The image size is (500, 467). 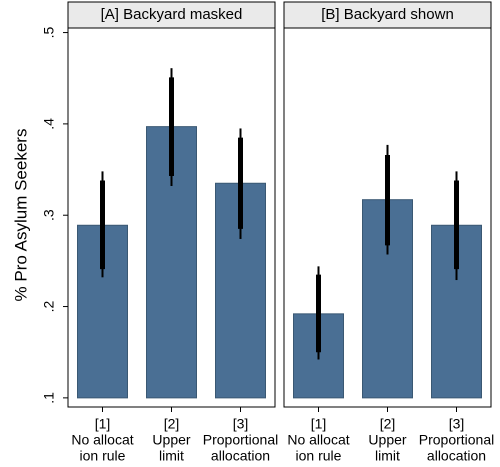 What do you see at coordinates (49, 124) in the screenshot?
I see `y-tick-label: .4` at bounding box center [49, 124].